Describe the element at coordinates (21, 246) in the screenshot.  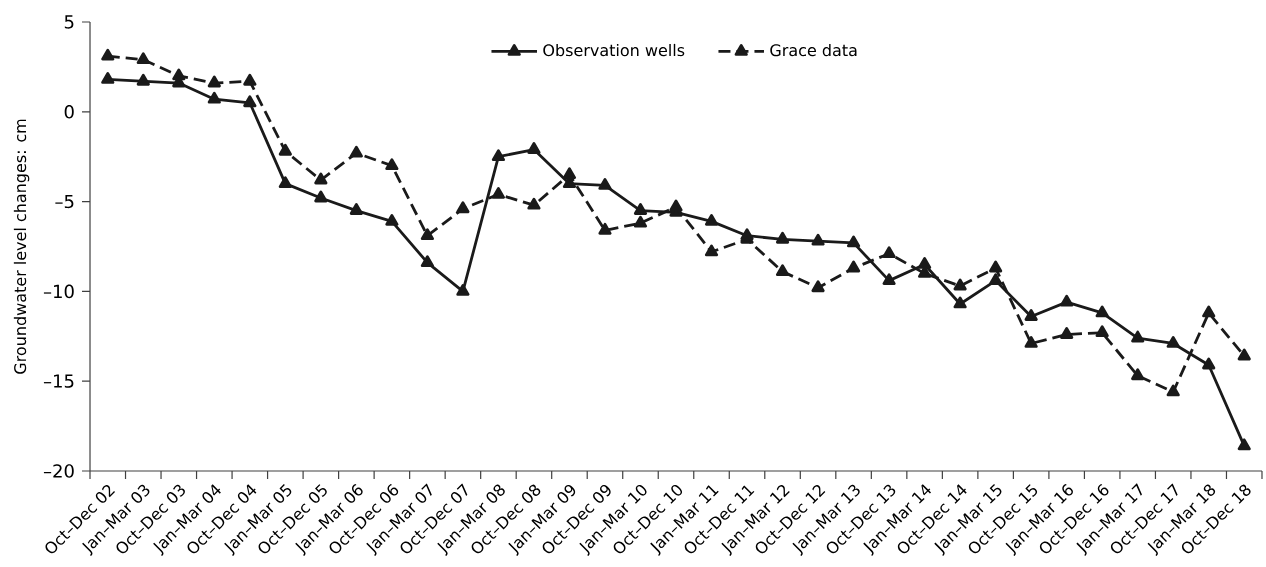
I see `y-axis-title: Groundwater level changes: cm` at that location.